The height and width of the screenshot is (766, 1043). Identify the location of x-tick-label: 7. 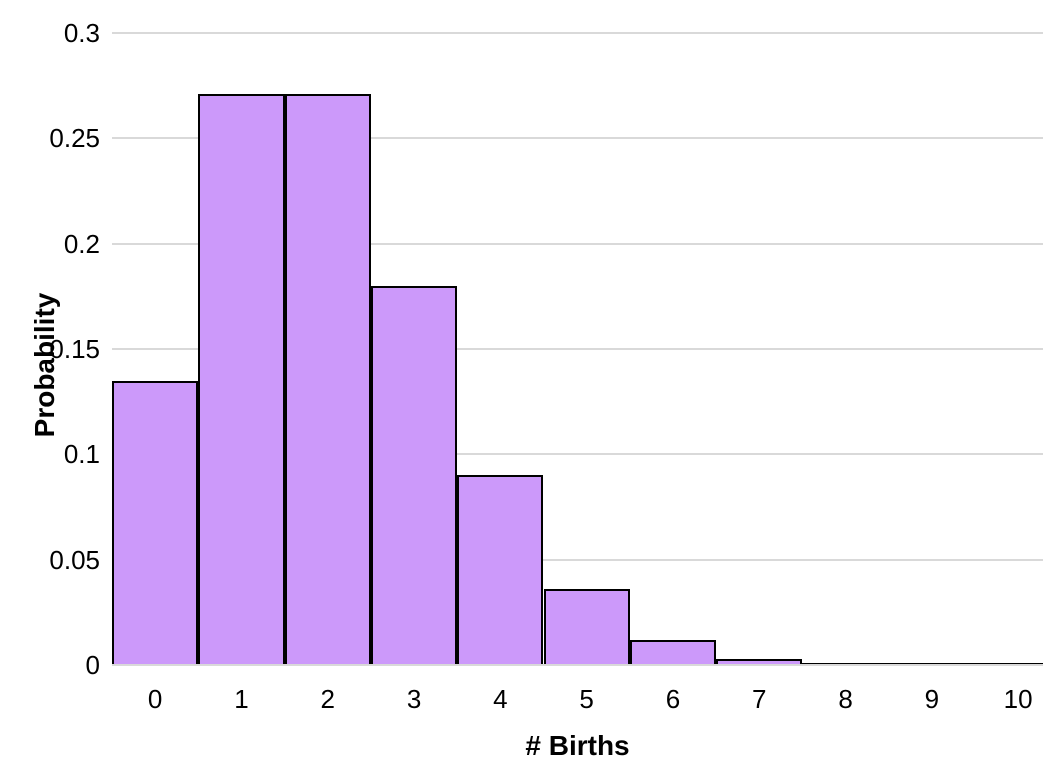
(759, 699).